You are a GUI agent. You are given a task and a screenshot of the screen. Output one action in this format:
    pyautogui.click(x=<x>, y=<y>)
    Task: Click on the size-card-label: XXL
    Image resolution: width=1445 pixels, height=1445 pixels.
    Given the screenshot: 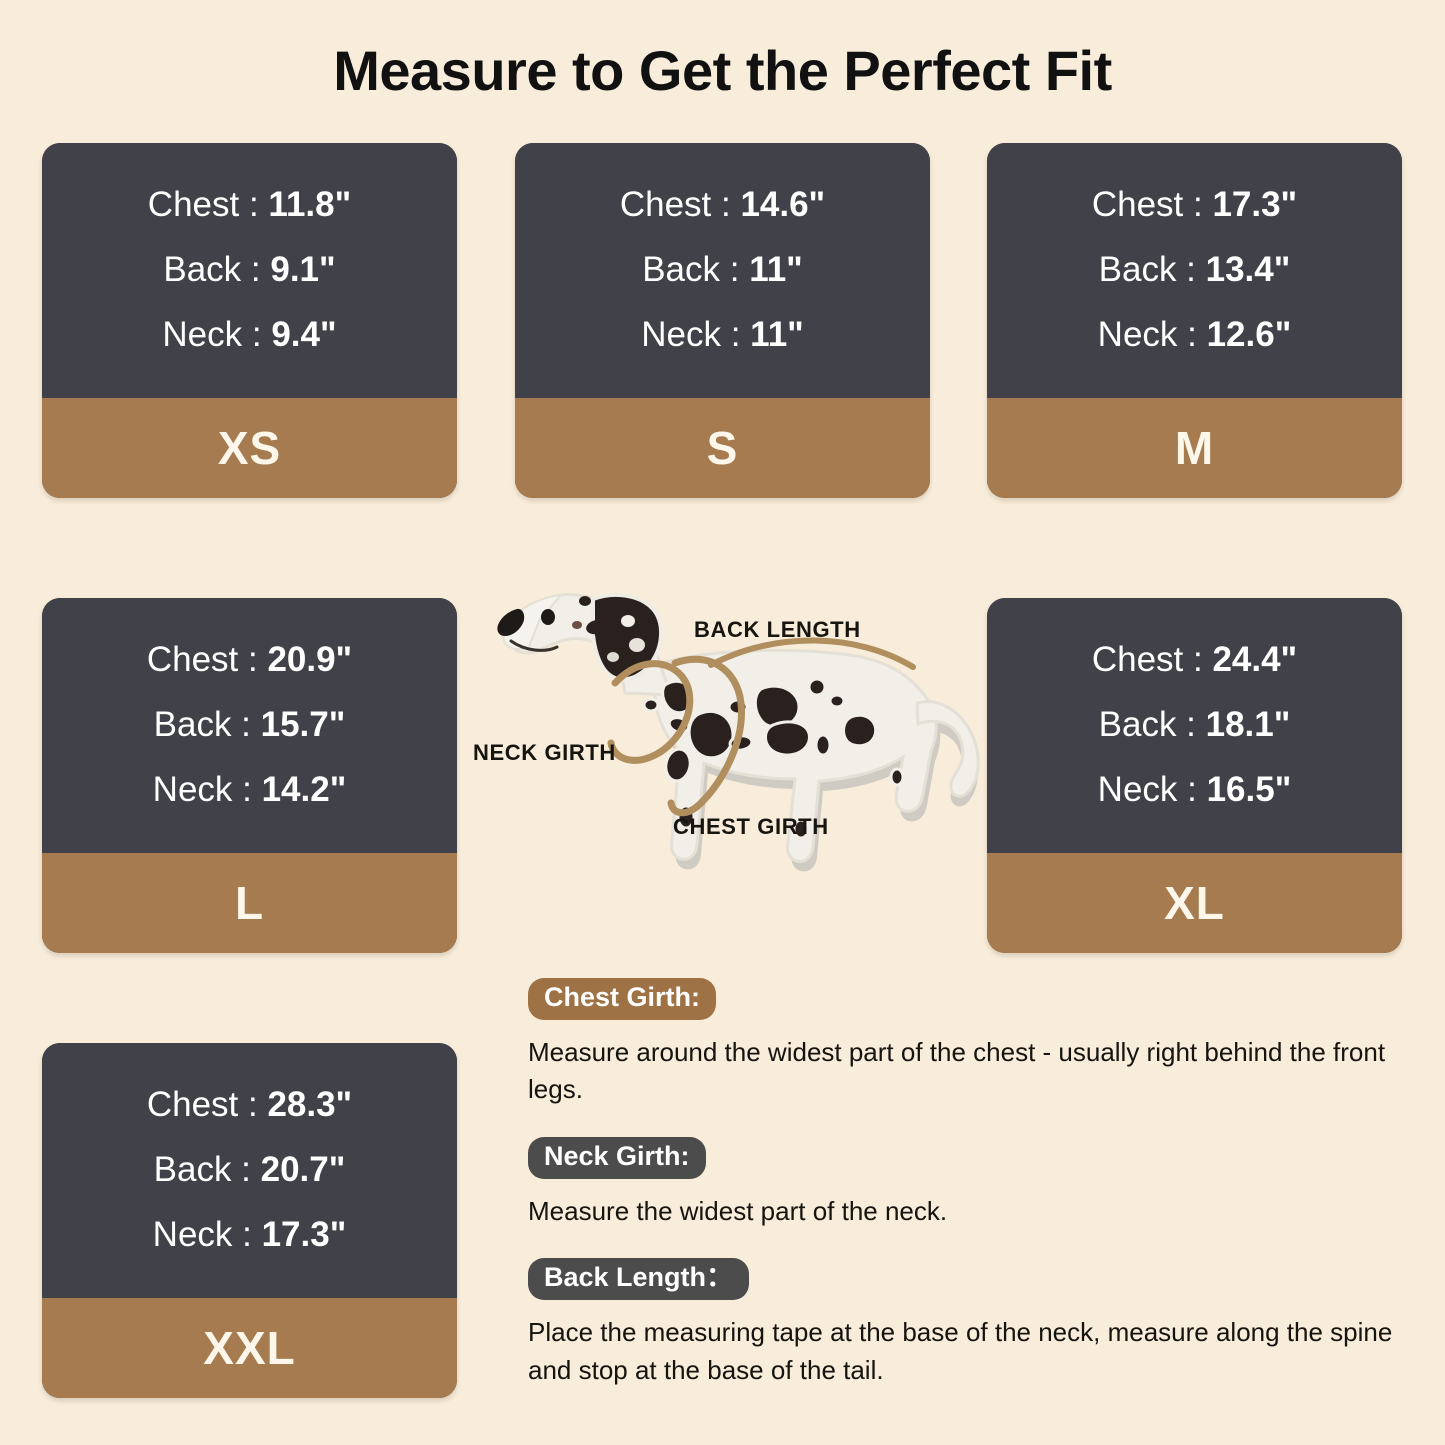 What is the action you would take?
    pyautogui.click(x=249, y=1348)
    